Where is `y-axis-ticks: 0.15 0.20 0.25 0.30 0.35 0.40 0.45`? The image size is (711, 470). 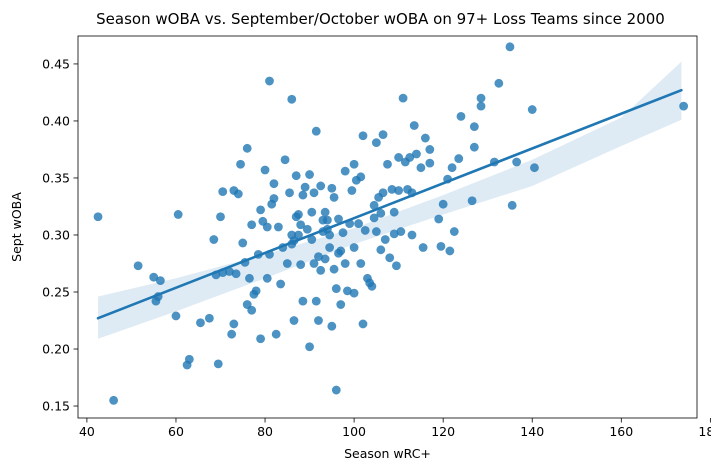
y-axis-ticks: 0.15 0.20 0.25 0.30 0.35 0.40 0.45 is located at coordinates (60, 235).